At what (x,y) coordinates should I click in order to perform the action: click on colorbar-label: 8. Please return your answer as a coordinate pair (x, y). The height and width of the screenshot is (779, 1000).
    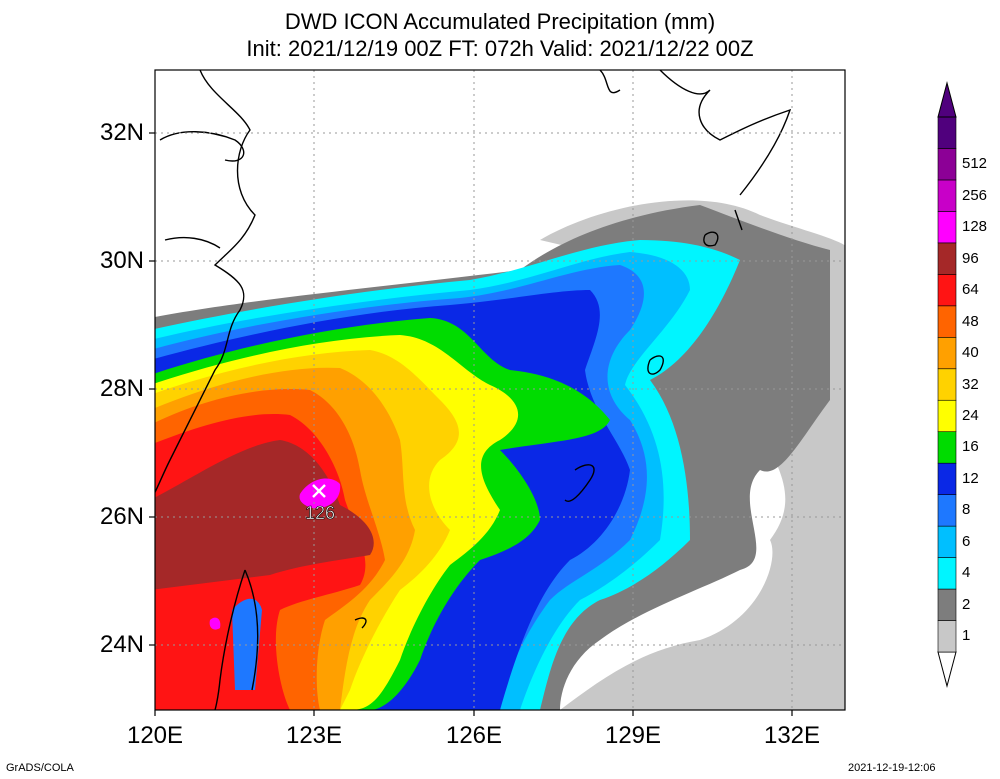
    Looking at the image, I should click on (966, 510).